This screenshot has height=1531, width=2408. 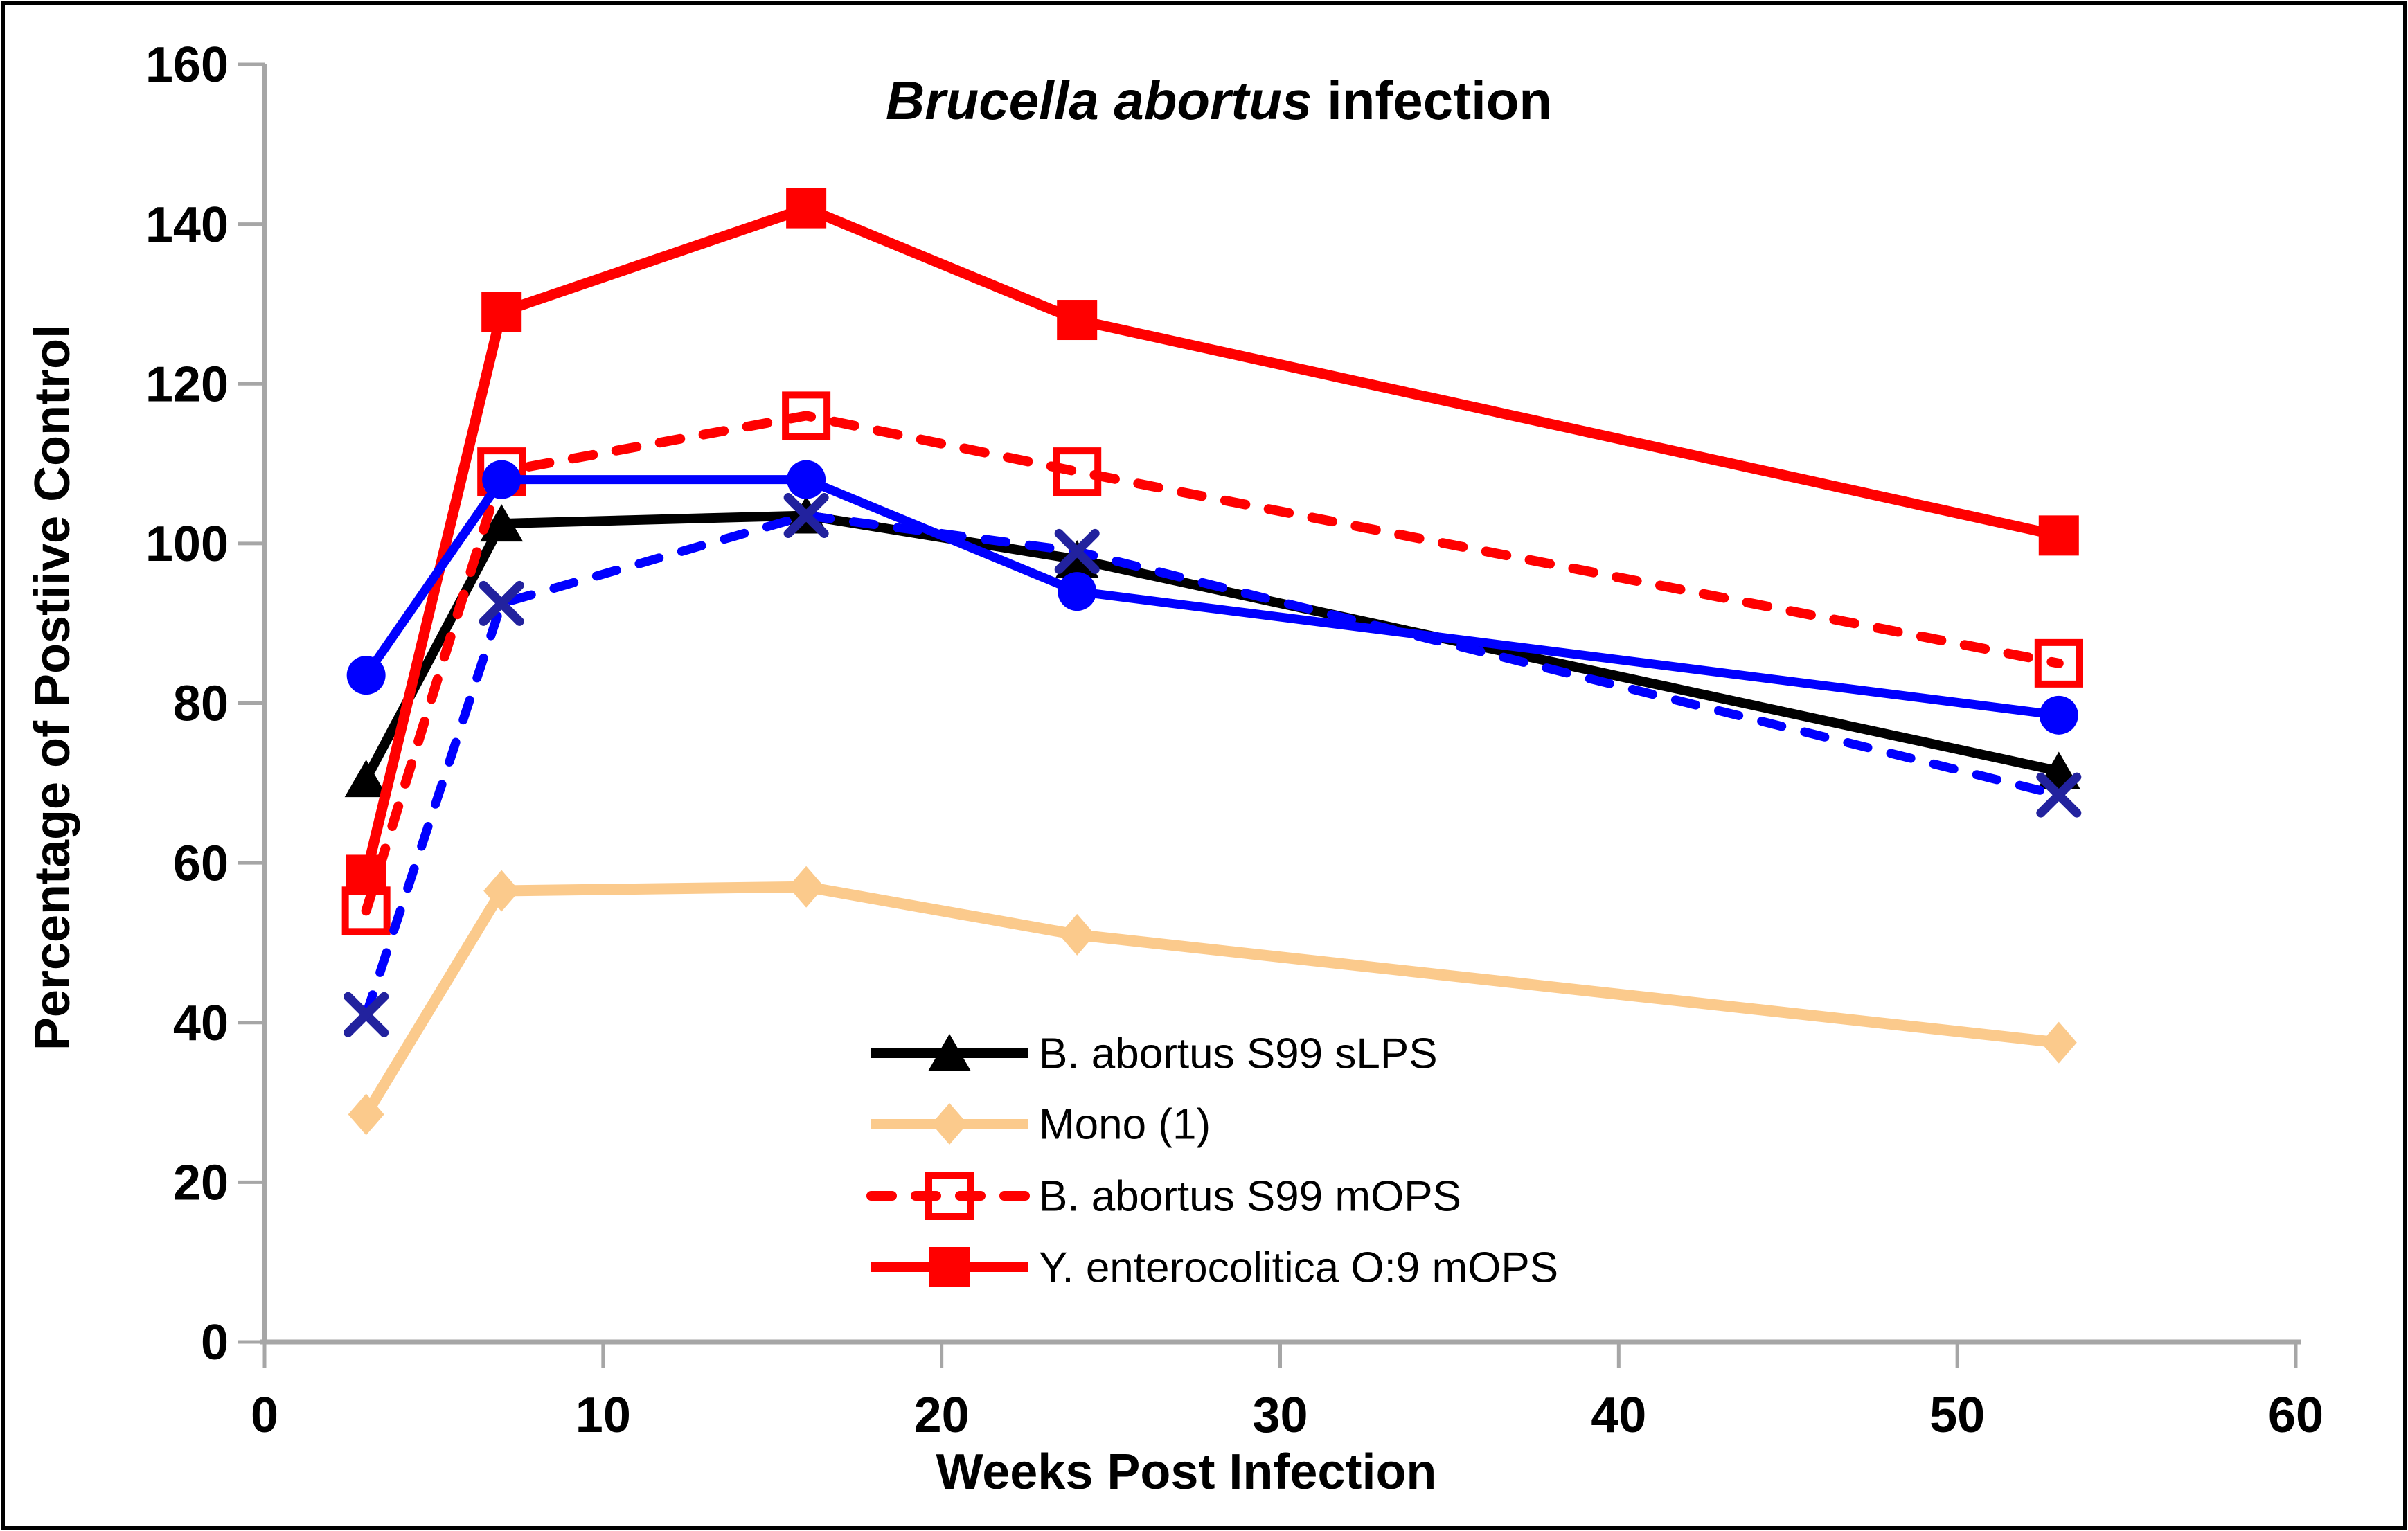 I want to click on x-tick-label: 40, so click(x=1618, y=1415).